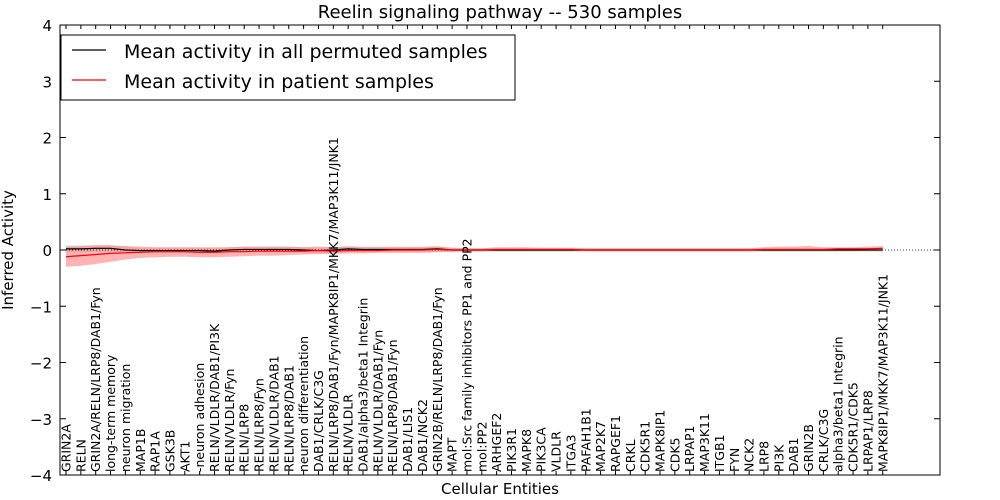 This screenshot has width=1000, height=500. I want to click on chart-title: Reelin signaling pathway -- 530 samples, so click(500, 12).